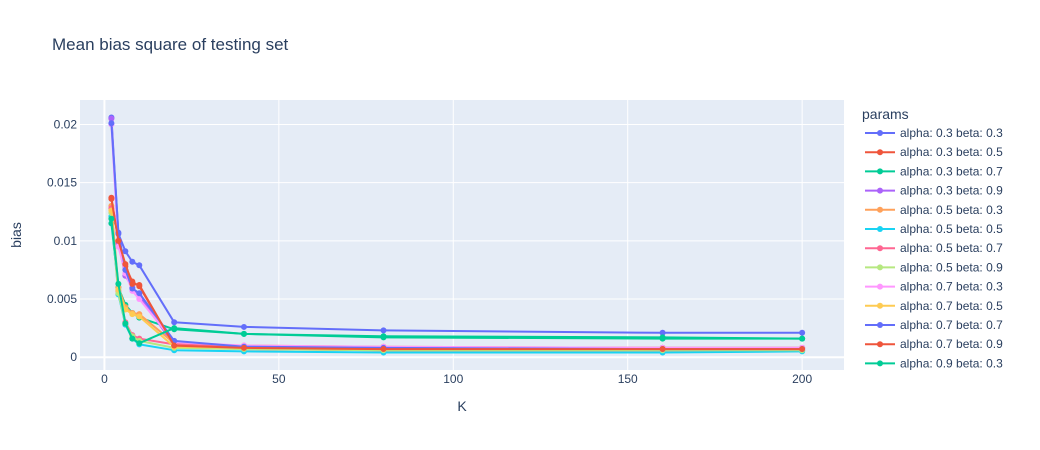 This screenshot has width=1040, height=450. I want to click on legend-title: params, so click(885, 114).